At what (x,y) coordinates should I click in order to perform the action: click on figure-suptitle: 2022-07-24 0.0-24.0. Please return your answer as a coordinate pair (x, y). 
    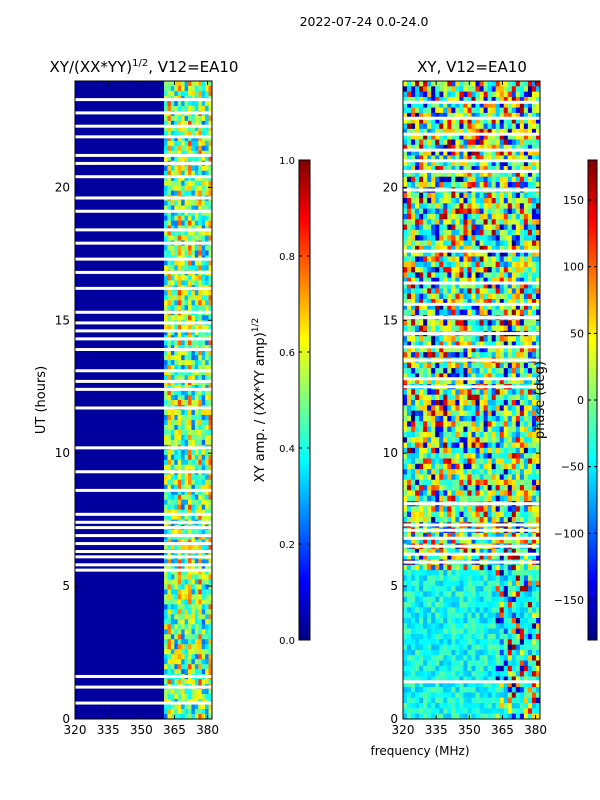
    Looking at the image, I should click on (364, 21).